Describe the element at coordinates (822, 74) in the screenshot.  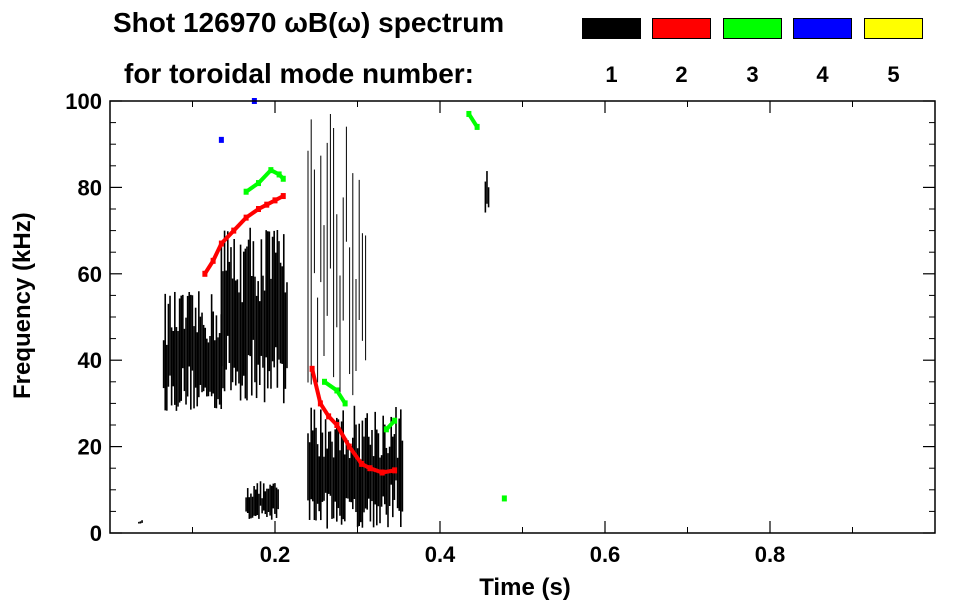
I see `legend-label-mode4: 4` at that location.